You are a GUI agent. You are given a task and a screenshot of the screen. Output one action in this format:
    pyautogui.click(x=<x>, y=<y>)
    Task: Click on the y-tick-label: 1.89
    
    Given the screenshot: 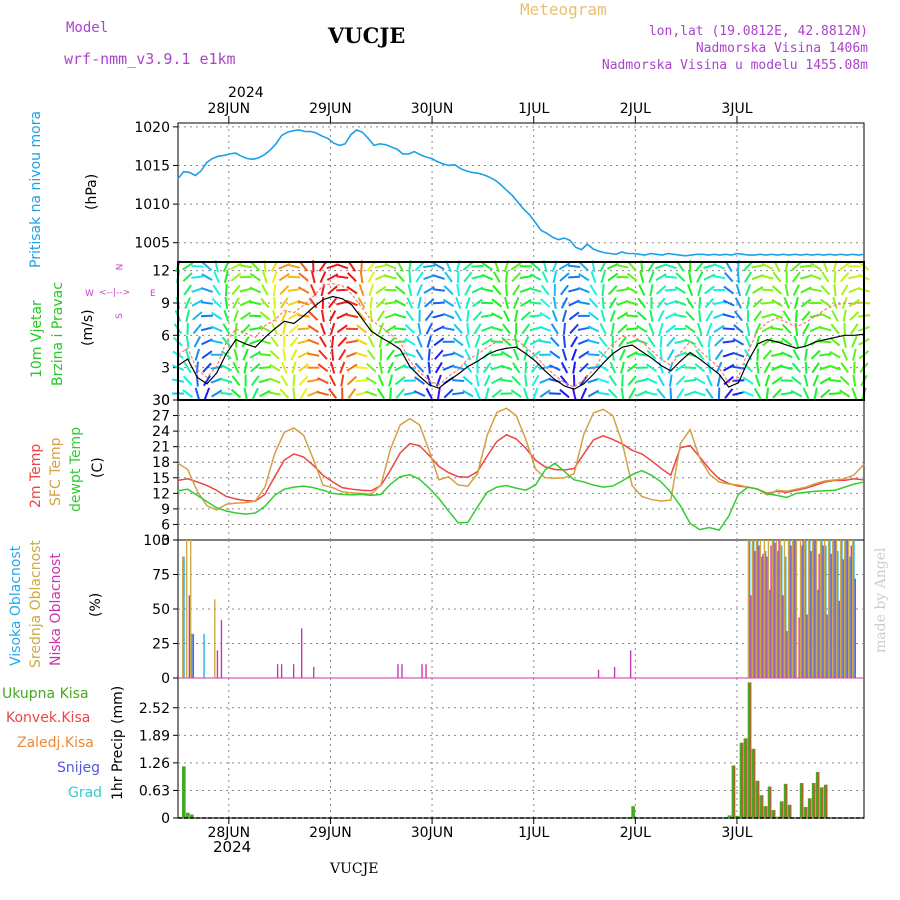 What is the action you would take?
    pyautogui.click(x=154, y=736)
    